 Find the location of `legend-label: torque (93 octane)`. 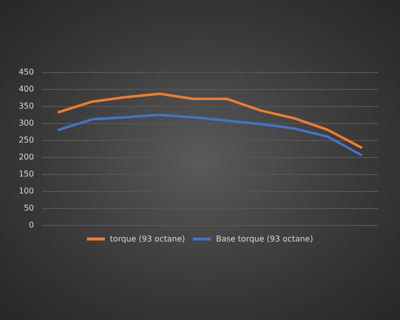

legend-label: torque (93 octane) is located at coordinates (147, 239).